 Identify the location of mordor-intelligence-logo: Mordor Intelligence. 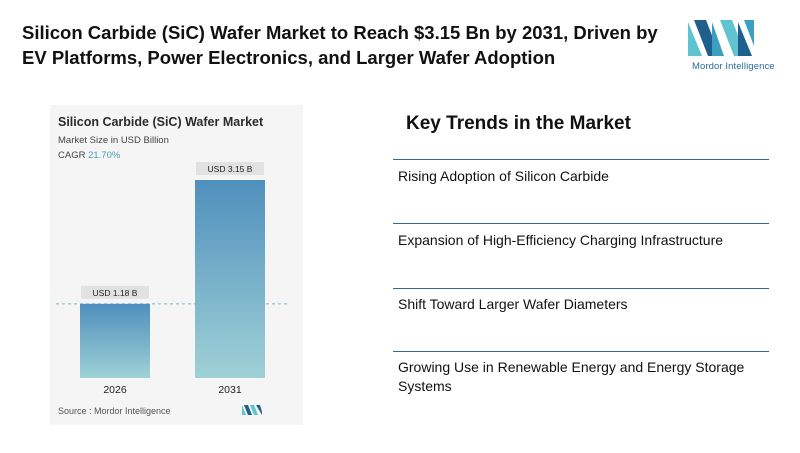
(734, 46).